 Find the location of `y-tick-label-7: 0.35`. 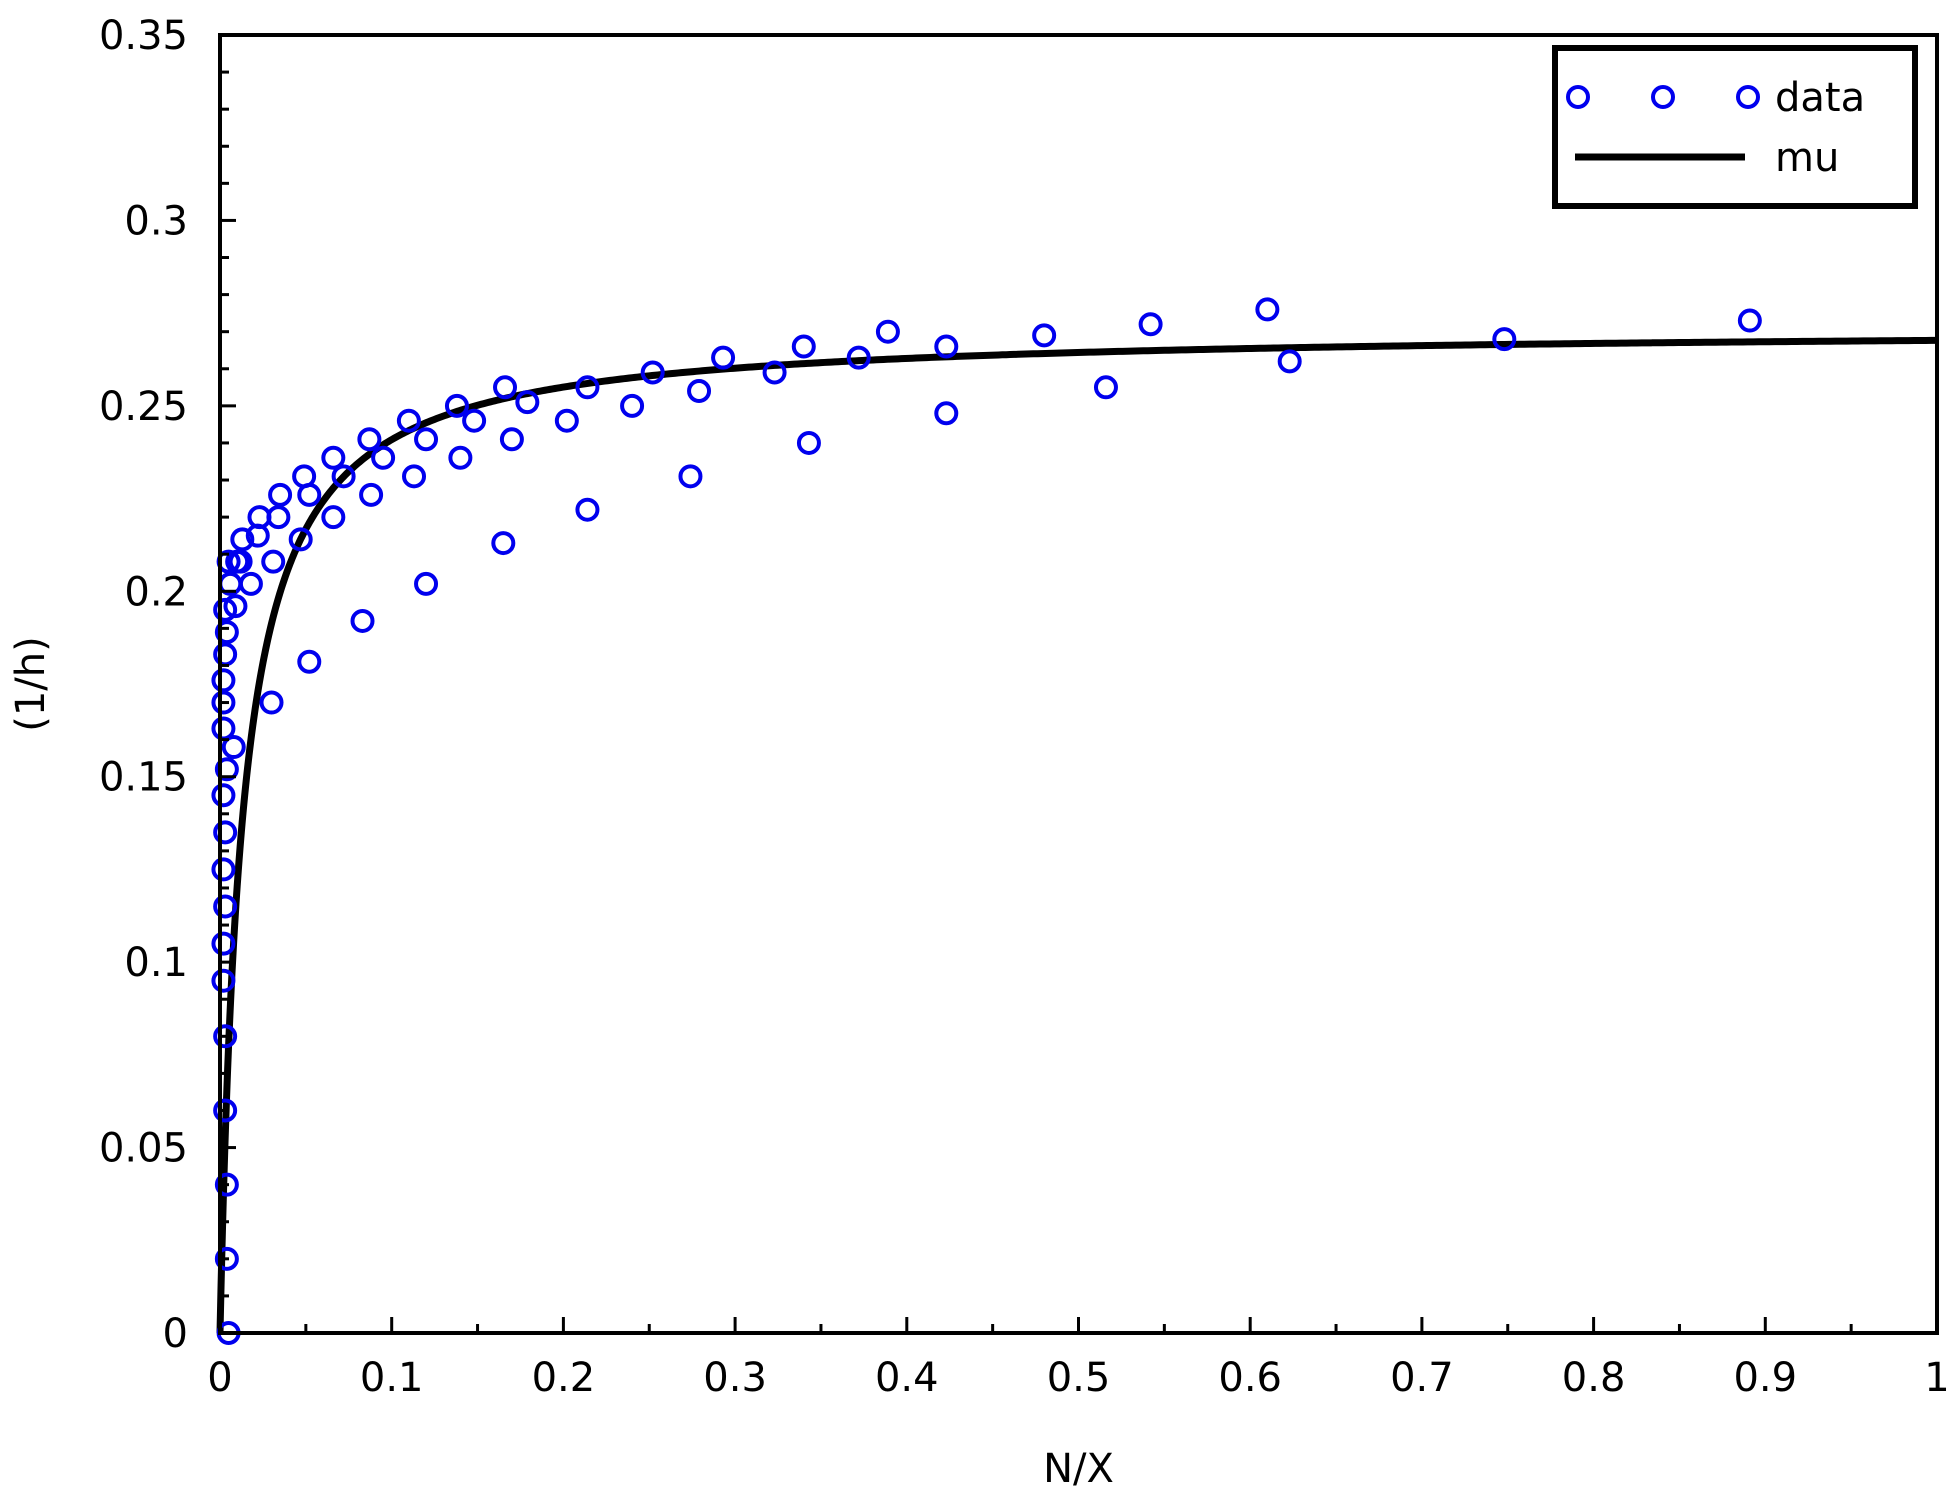

y-tick-label-7: 0.35 is located at coordinates (143, 36).